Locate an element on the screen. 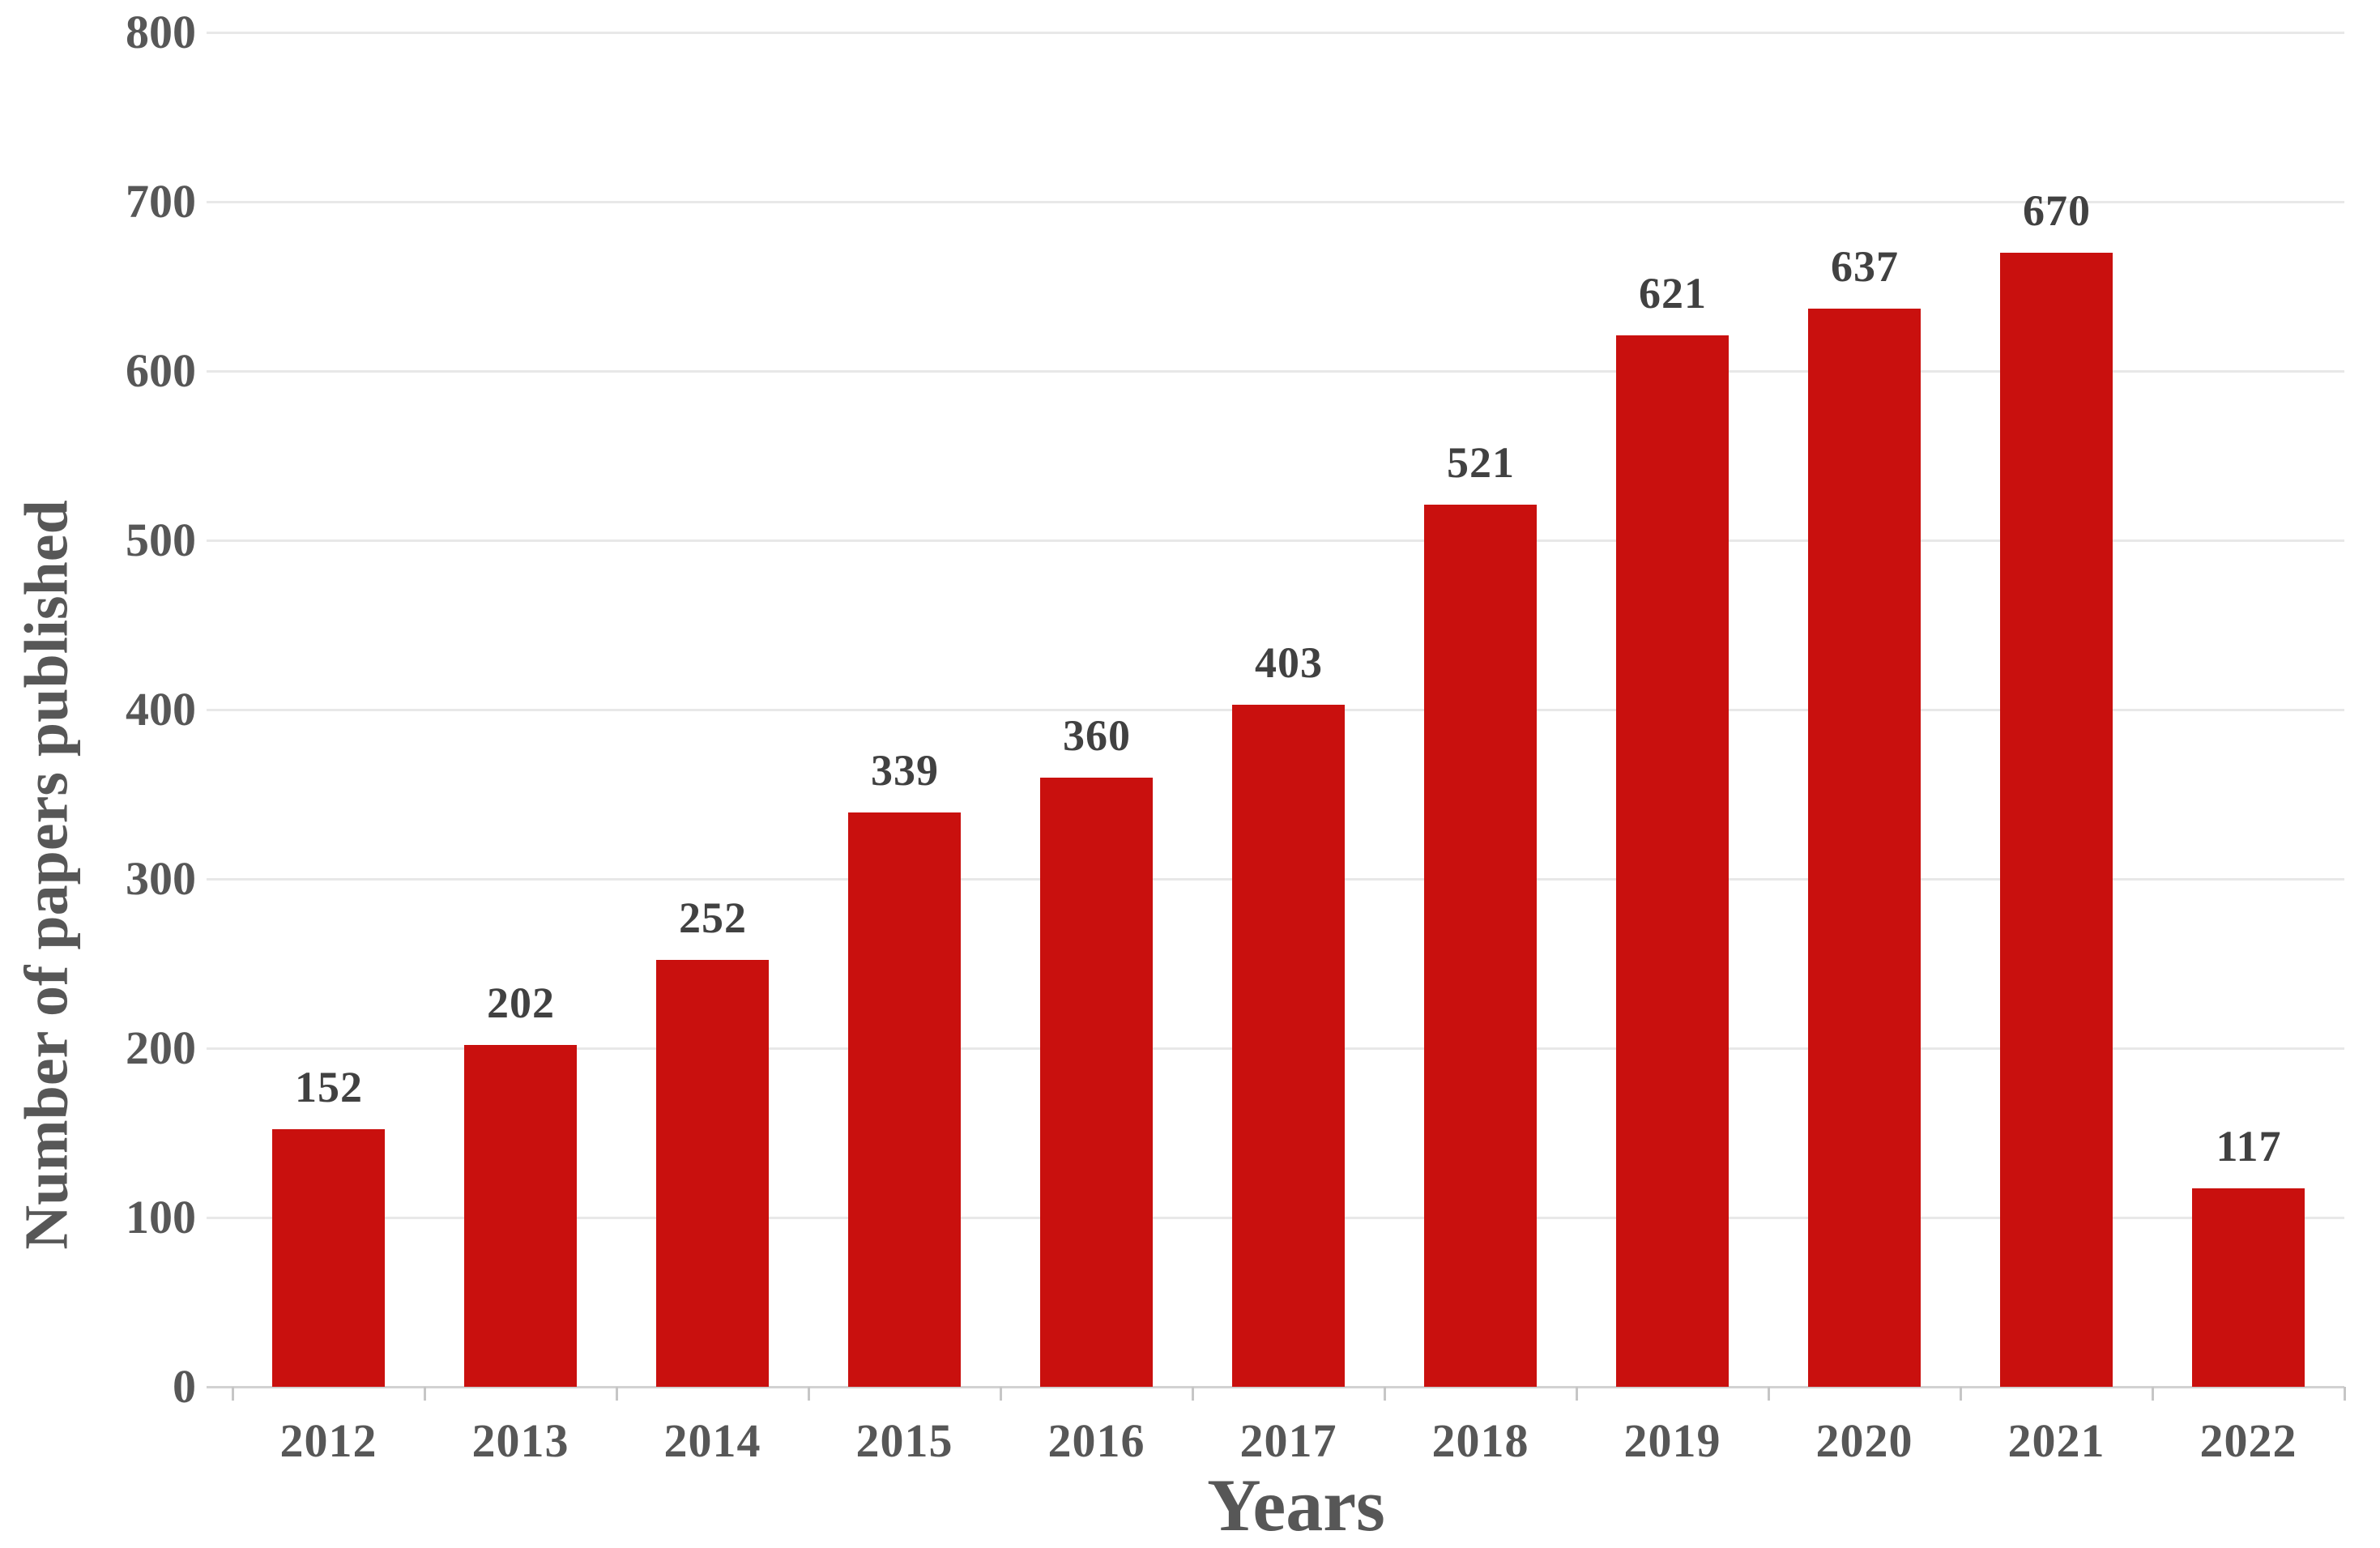 The height and width of the screenshot is (1548, 2380). bar-data-label: 521 is located at coordinates (1481, 462).